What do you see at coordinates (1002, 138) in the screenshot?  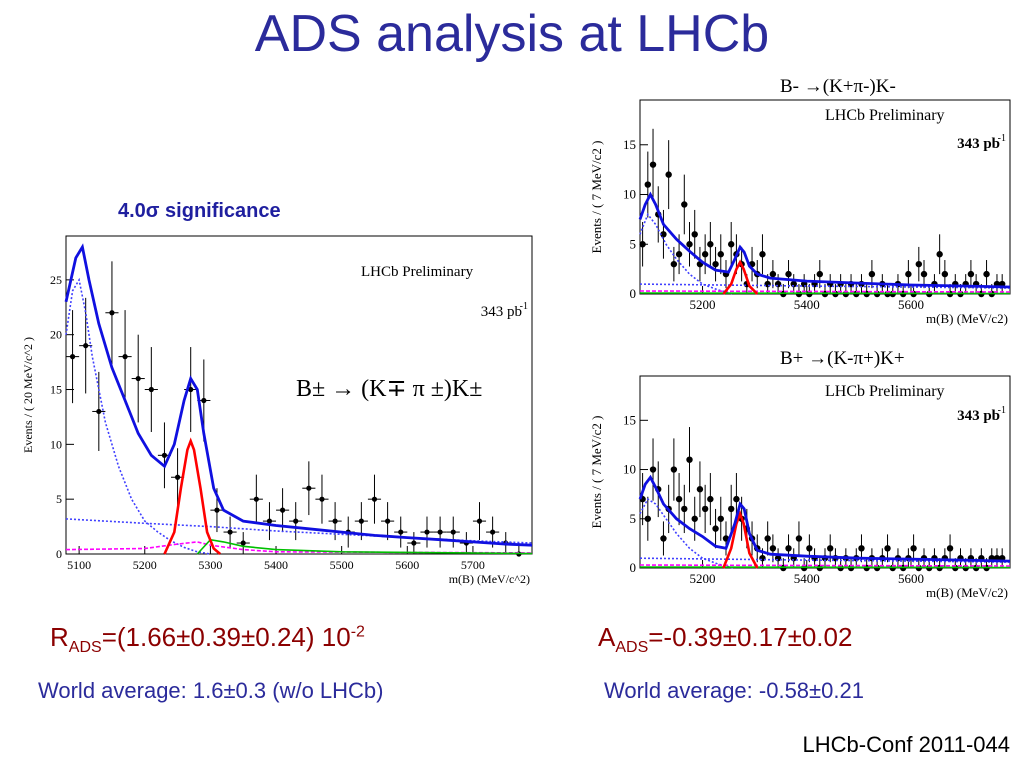 I see `chart1-lumi-exp: -1` at bounding box center [1002, 138].